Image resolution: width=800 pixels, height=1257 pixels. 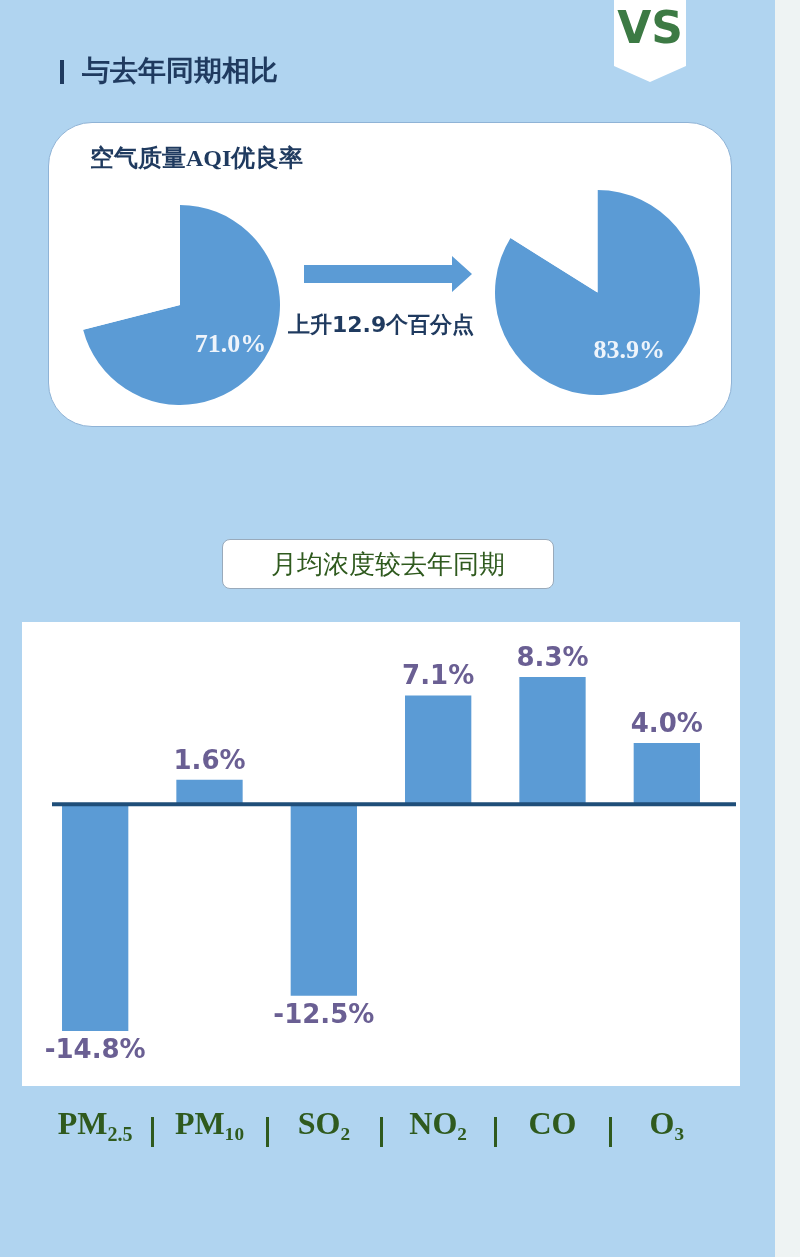 What do you see at coordinates (629, 349) in the screenshot?
I see `data-label: 83.9%` at bounding box center [629, 349].